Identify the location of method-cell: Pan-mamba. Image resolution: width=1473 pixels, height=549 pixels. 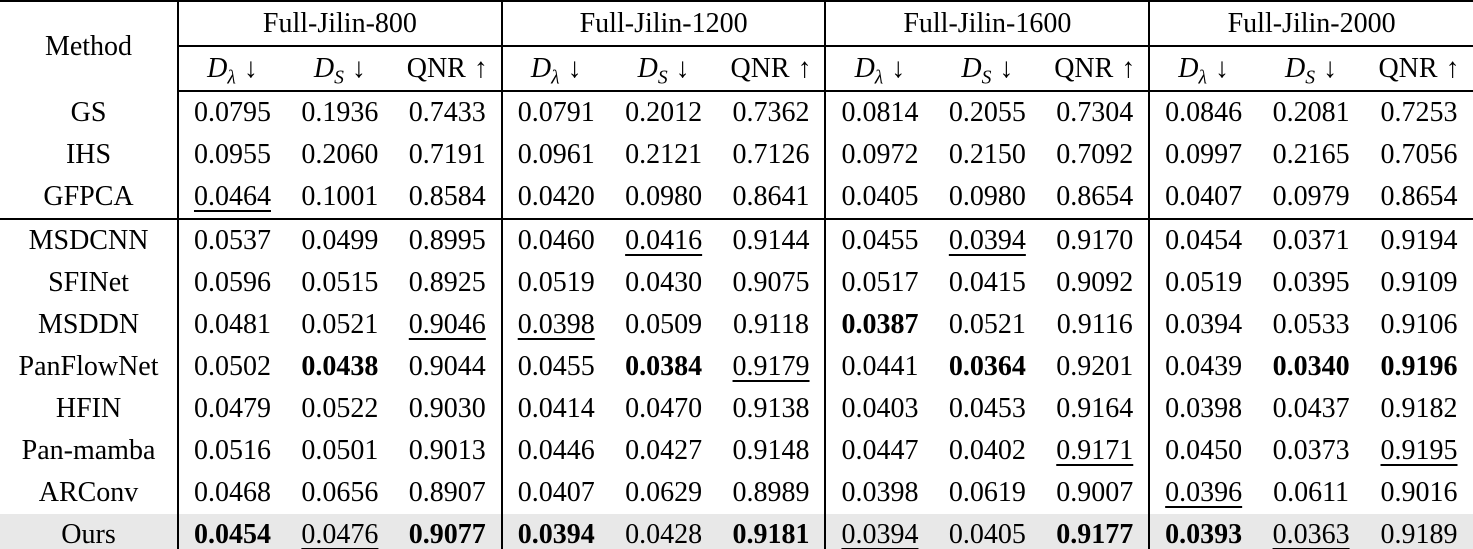
(88, 450).